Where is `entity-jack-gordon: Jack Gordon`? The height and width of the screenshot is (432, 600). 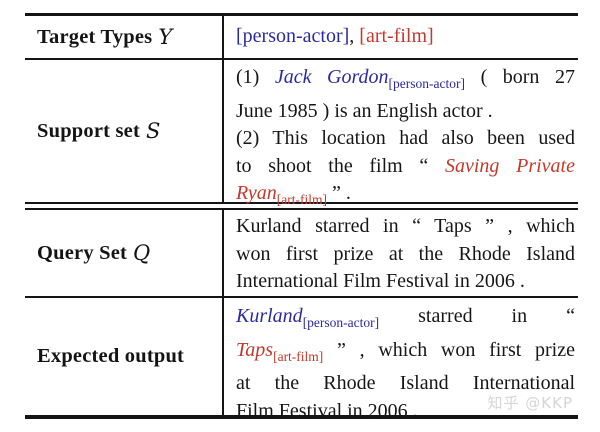
entity-jack-gordon: Jack Gordon is located at coordinates (331, 77).